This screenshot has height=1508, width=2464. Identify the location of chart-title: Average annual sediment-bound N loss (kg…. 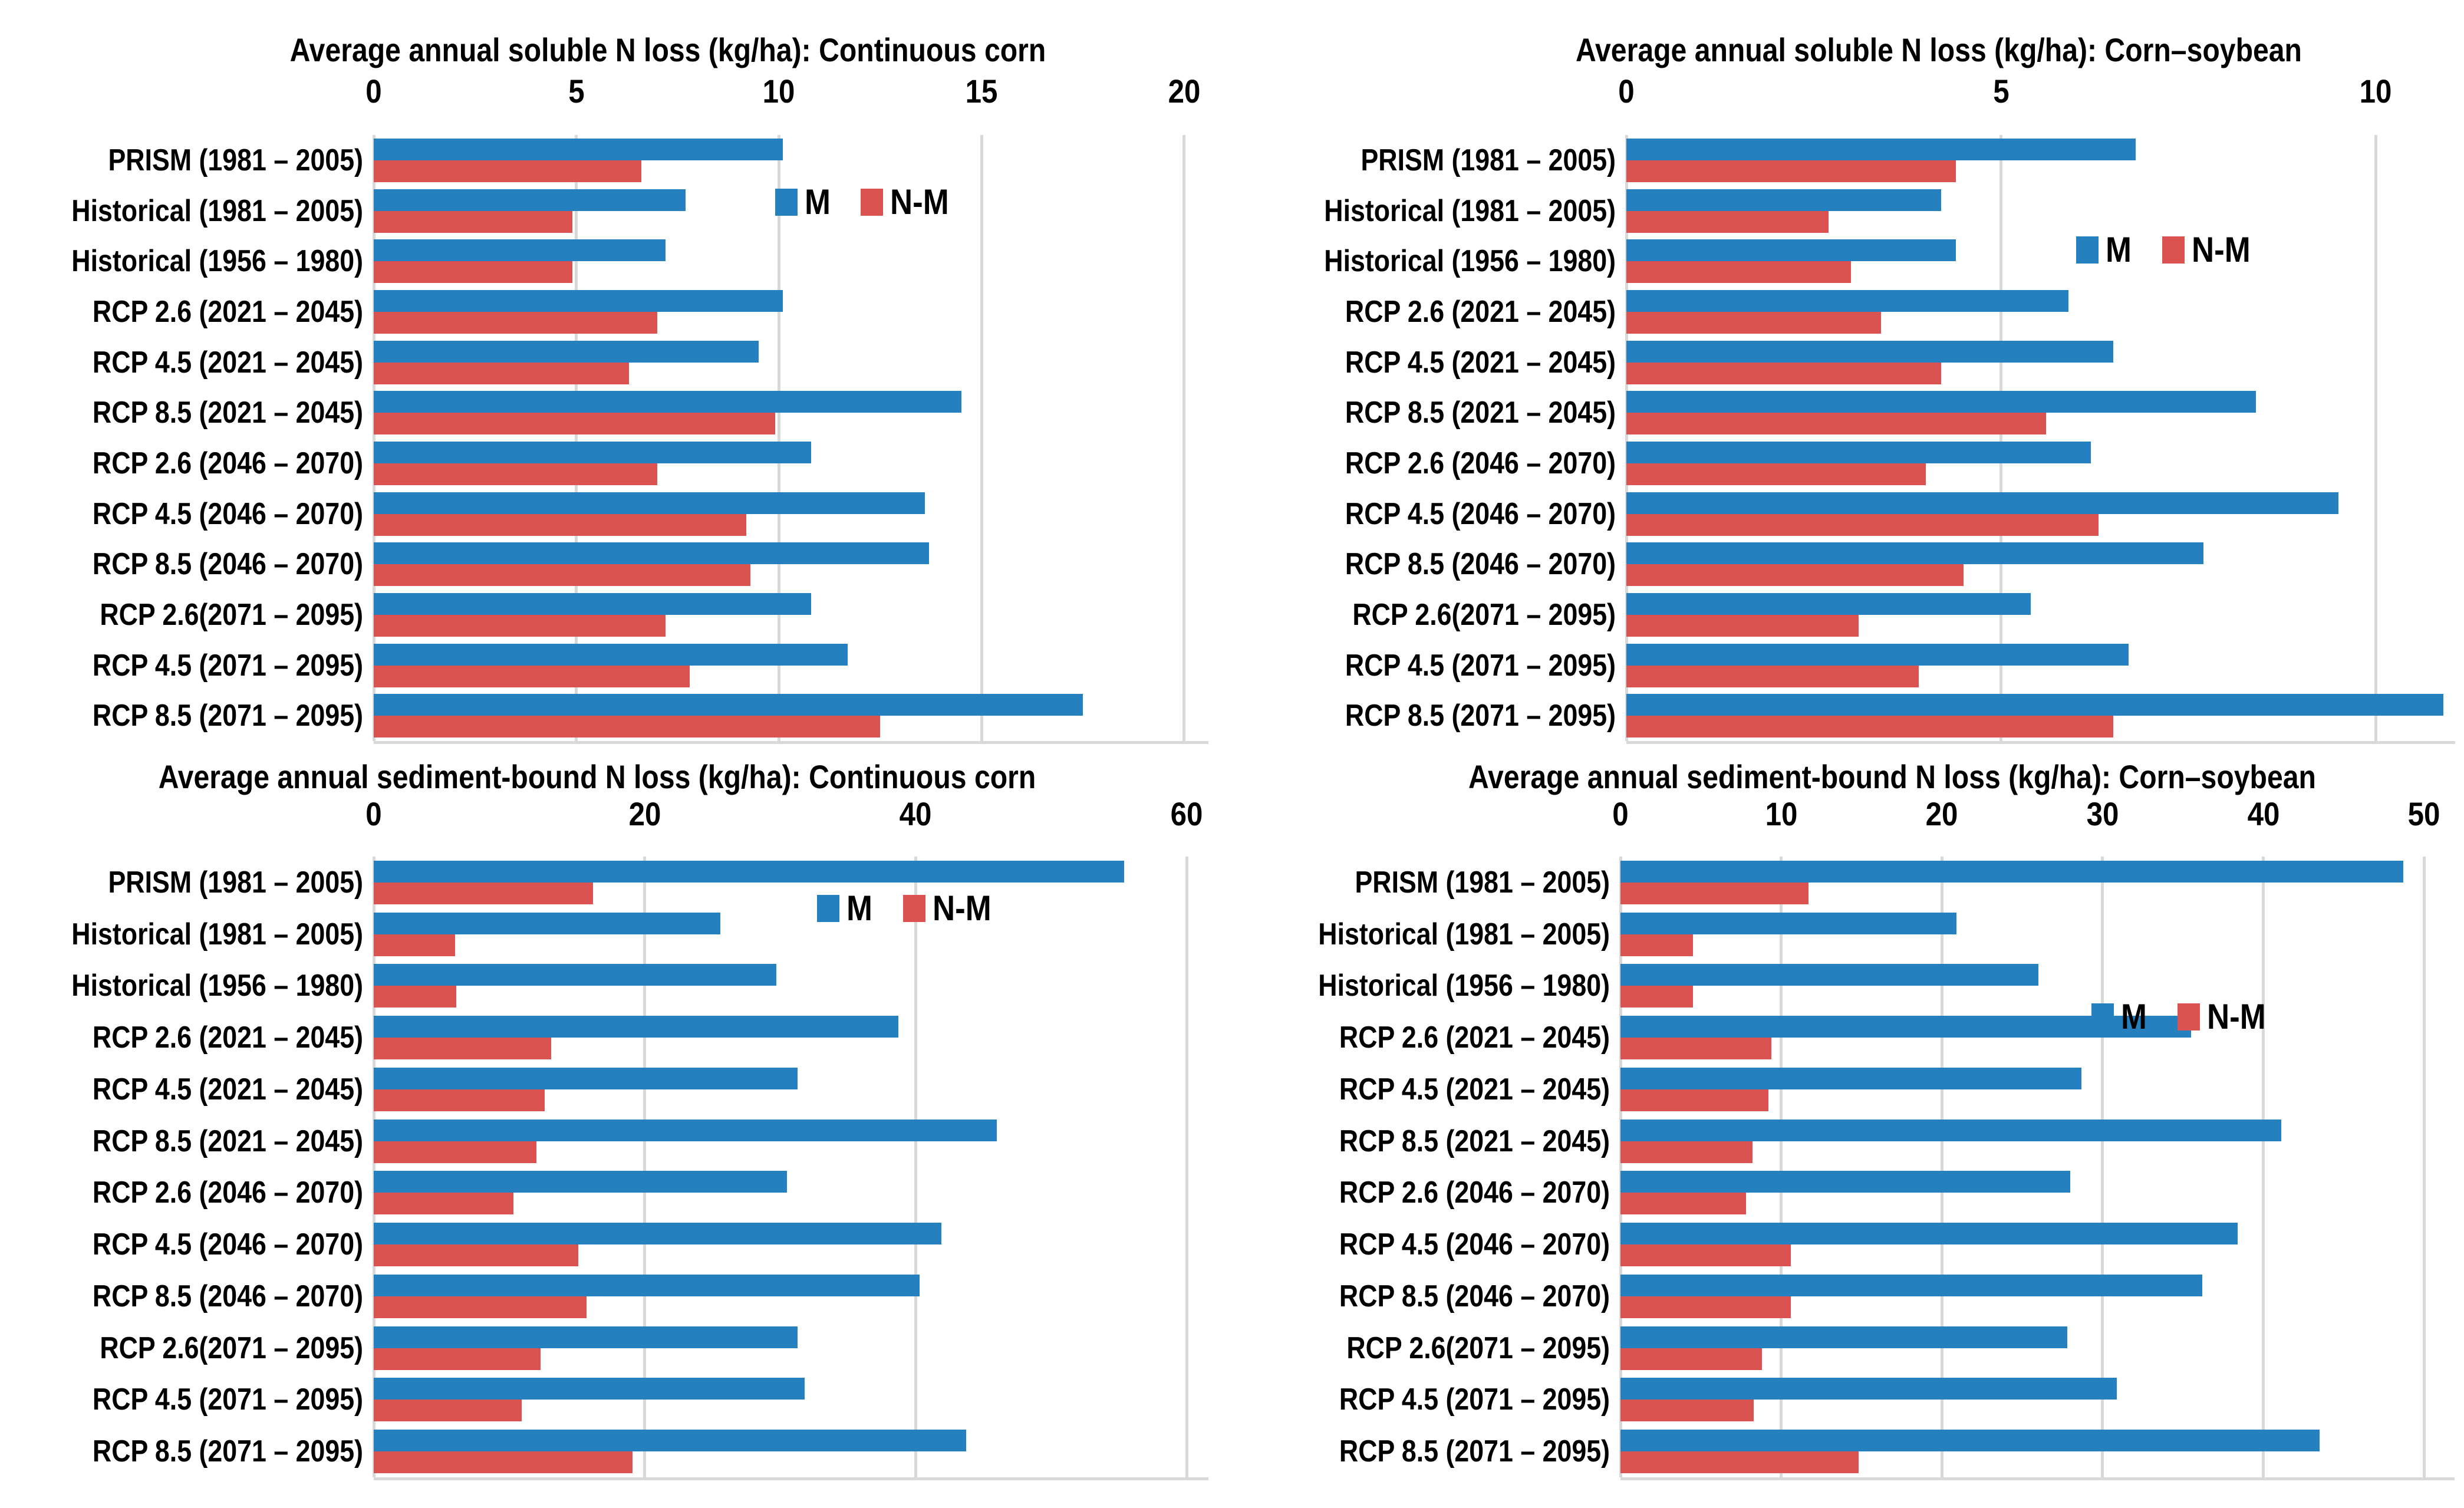
(1892, 777).